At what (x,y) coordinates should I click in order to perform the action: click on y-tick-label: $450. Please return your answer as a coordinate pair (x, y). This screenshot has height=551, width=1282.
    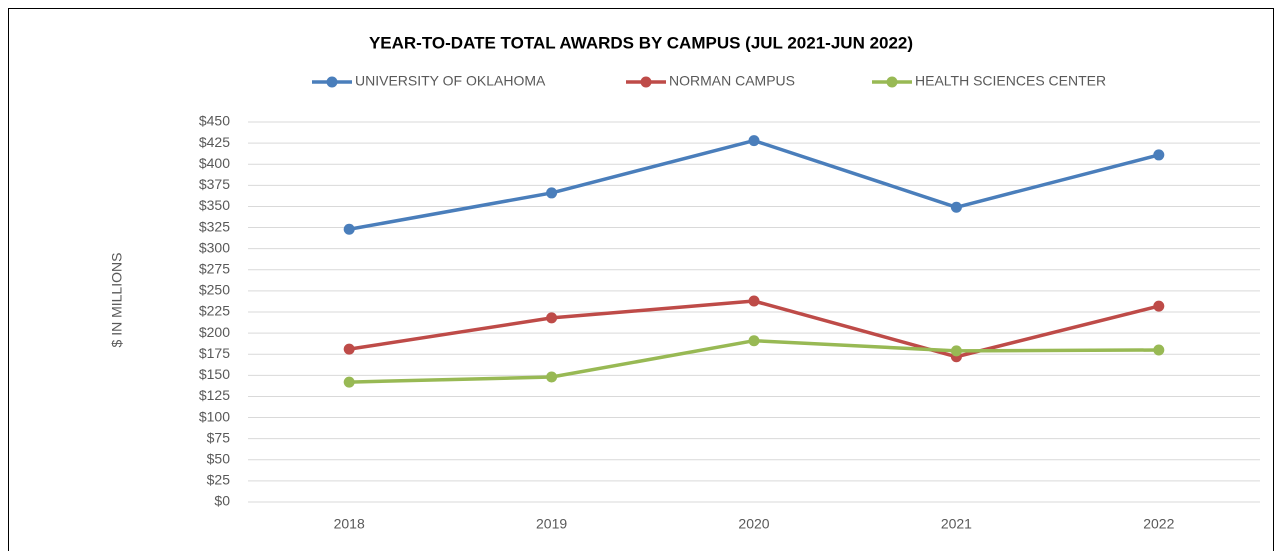
    Looking at the image, I should click on (214, 121).